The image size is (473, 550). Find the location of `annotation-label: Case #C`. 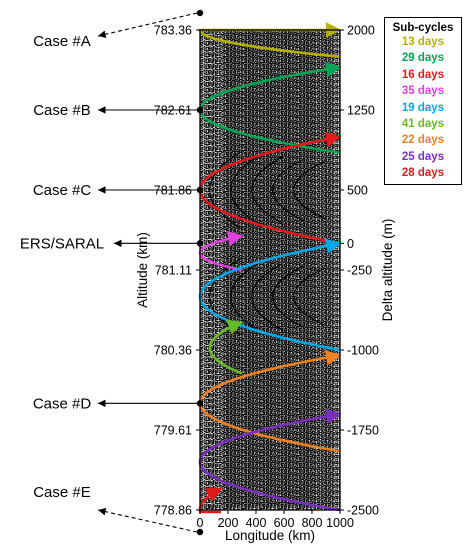

annotation-label: Case #C is located at coordinates (62, 190).